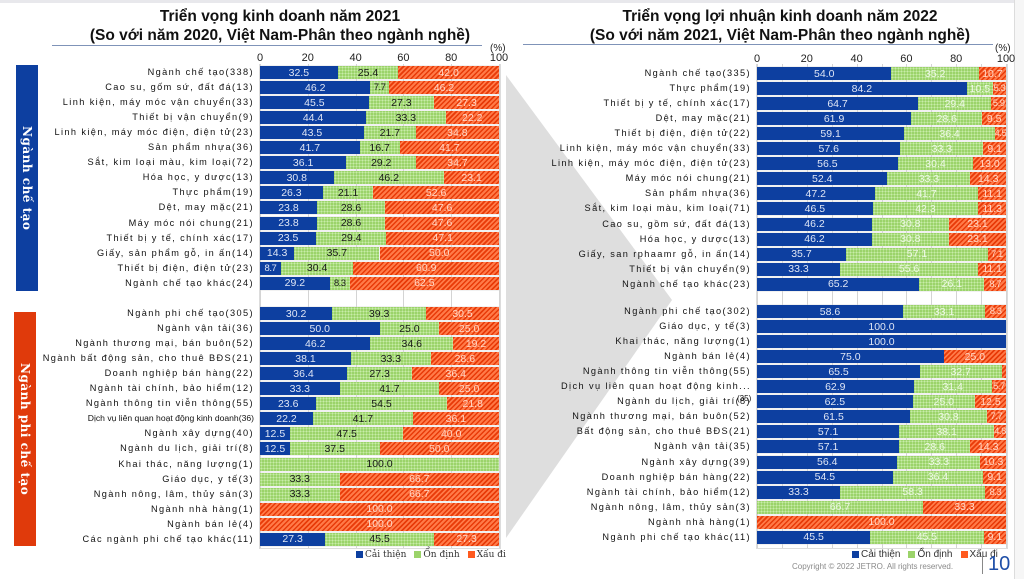 Image resolution: width=1024 pixels, height=579 pixels. Describe the element at coordinates (296, 313) in the screenshot. I see `data-label: 30.2` at that location.